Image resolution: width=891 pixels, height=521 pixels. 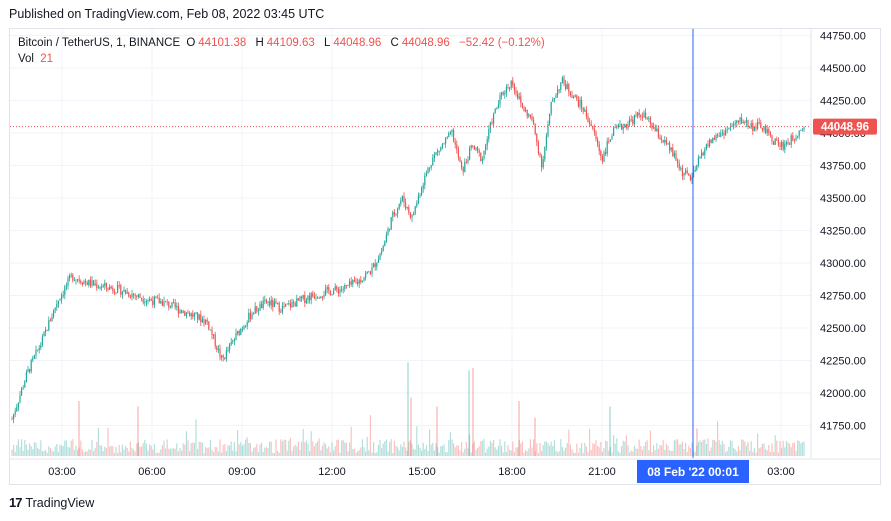 I want to click on y-tick-label: 42250.00, so click(x=843, y=362).